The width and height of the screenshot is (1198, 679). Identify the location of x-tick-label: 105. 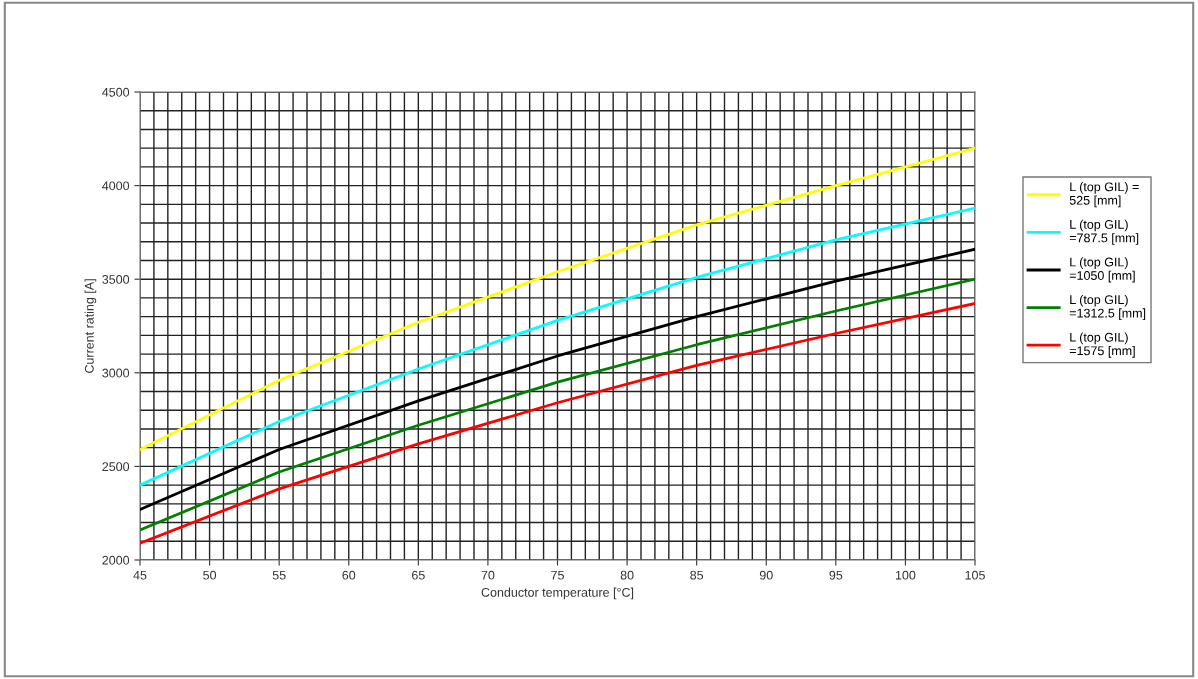
(975, 575).